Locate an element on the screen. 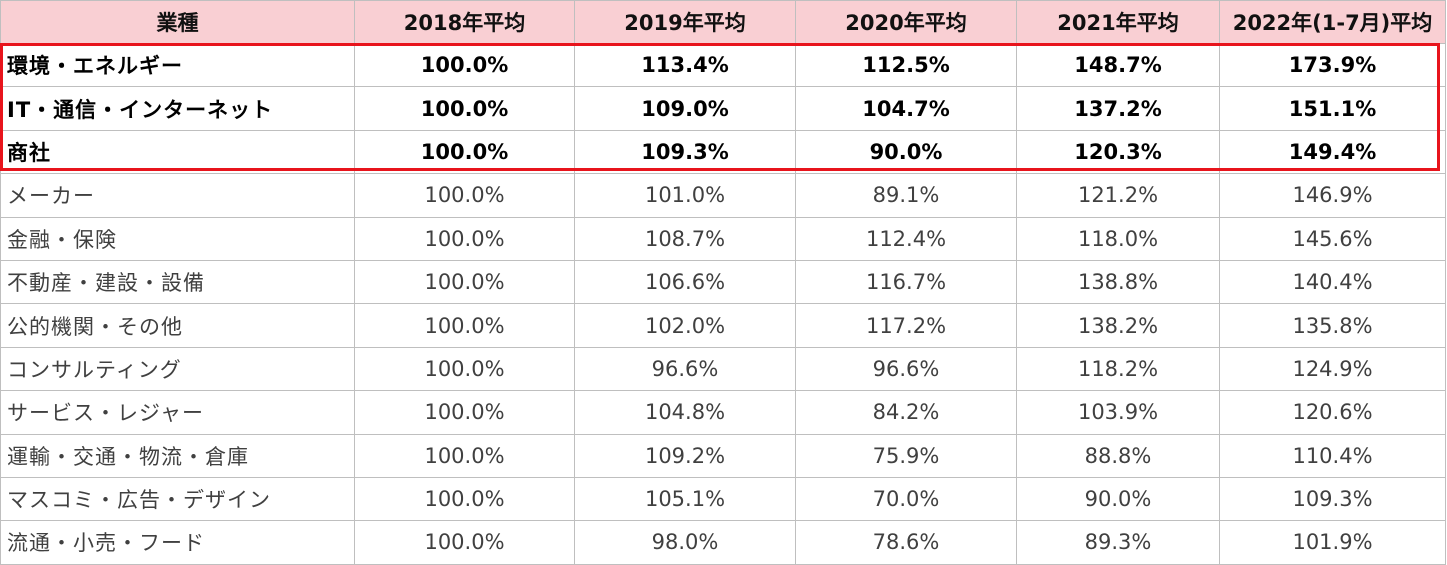 This screenshot has height=565, width=1447. table-row: メーカー 100.0% 101.0% 89.1% 121.2% 146.9% is located at coordinates (723, 195).